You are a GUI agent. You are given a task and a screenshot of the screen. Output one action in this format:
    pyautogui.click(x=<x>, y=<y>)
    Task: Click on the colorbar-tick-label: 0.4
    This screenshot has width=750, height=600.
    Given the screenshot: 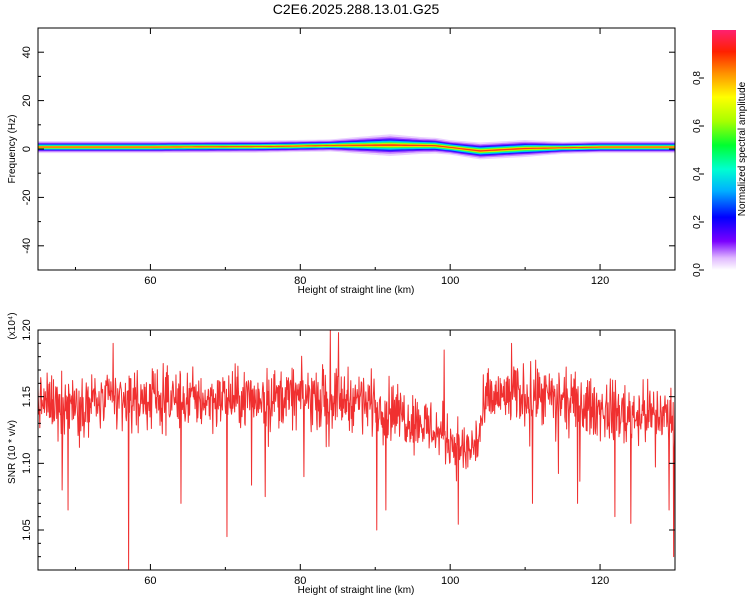 What is the action you would take?
    pyautogui.click(x=697, y=174)
    